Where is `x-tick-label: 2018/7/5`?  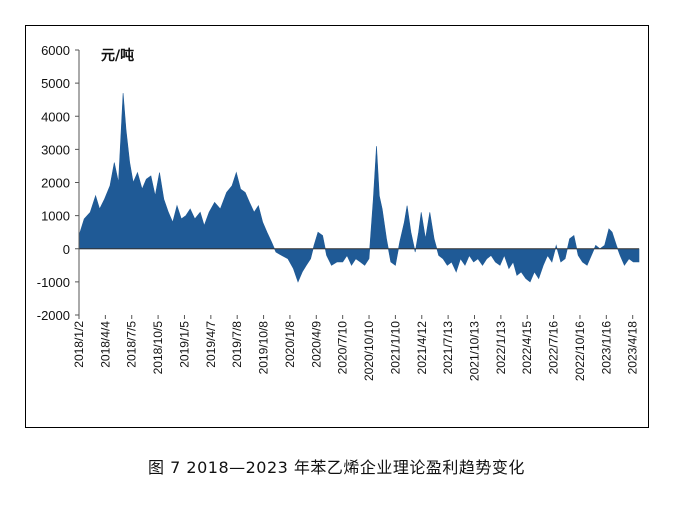
x-tick-label: 2018/7/5 is located at coordinates (132, 344).